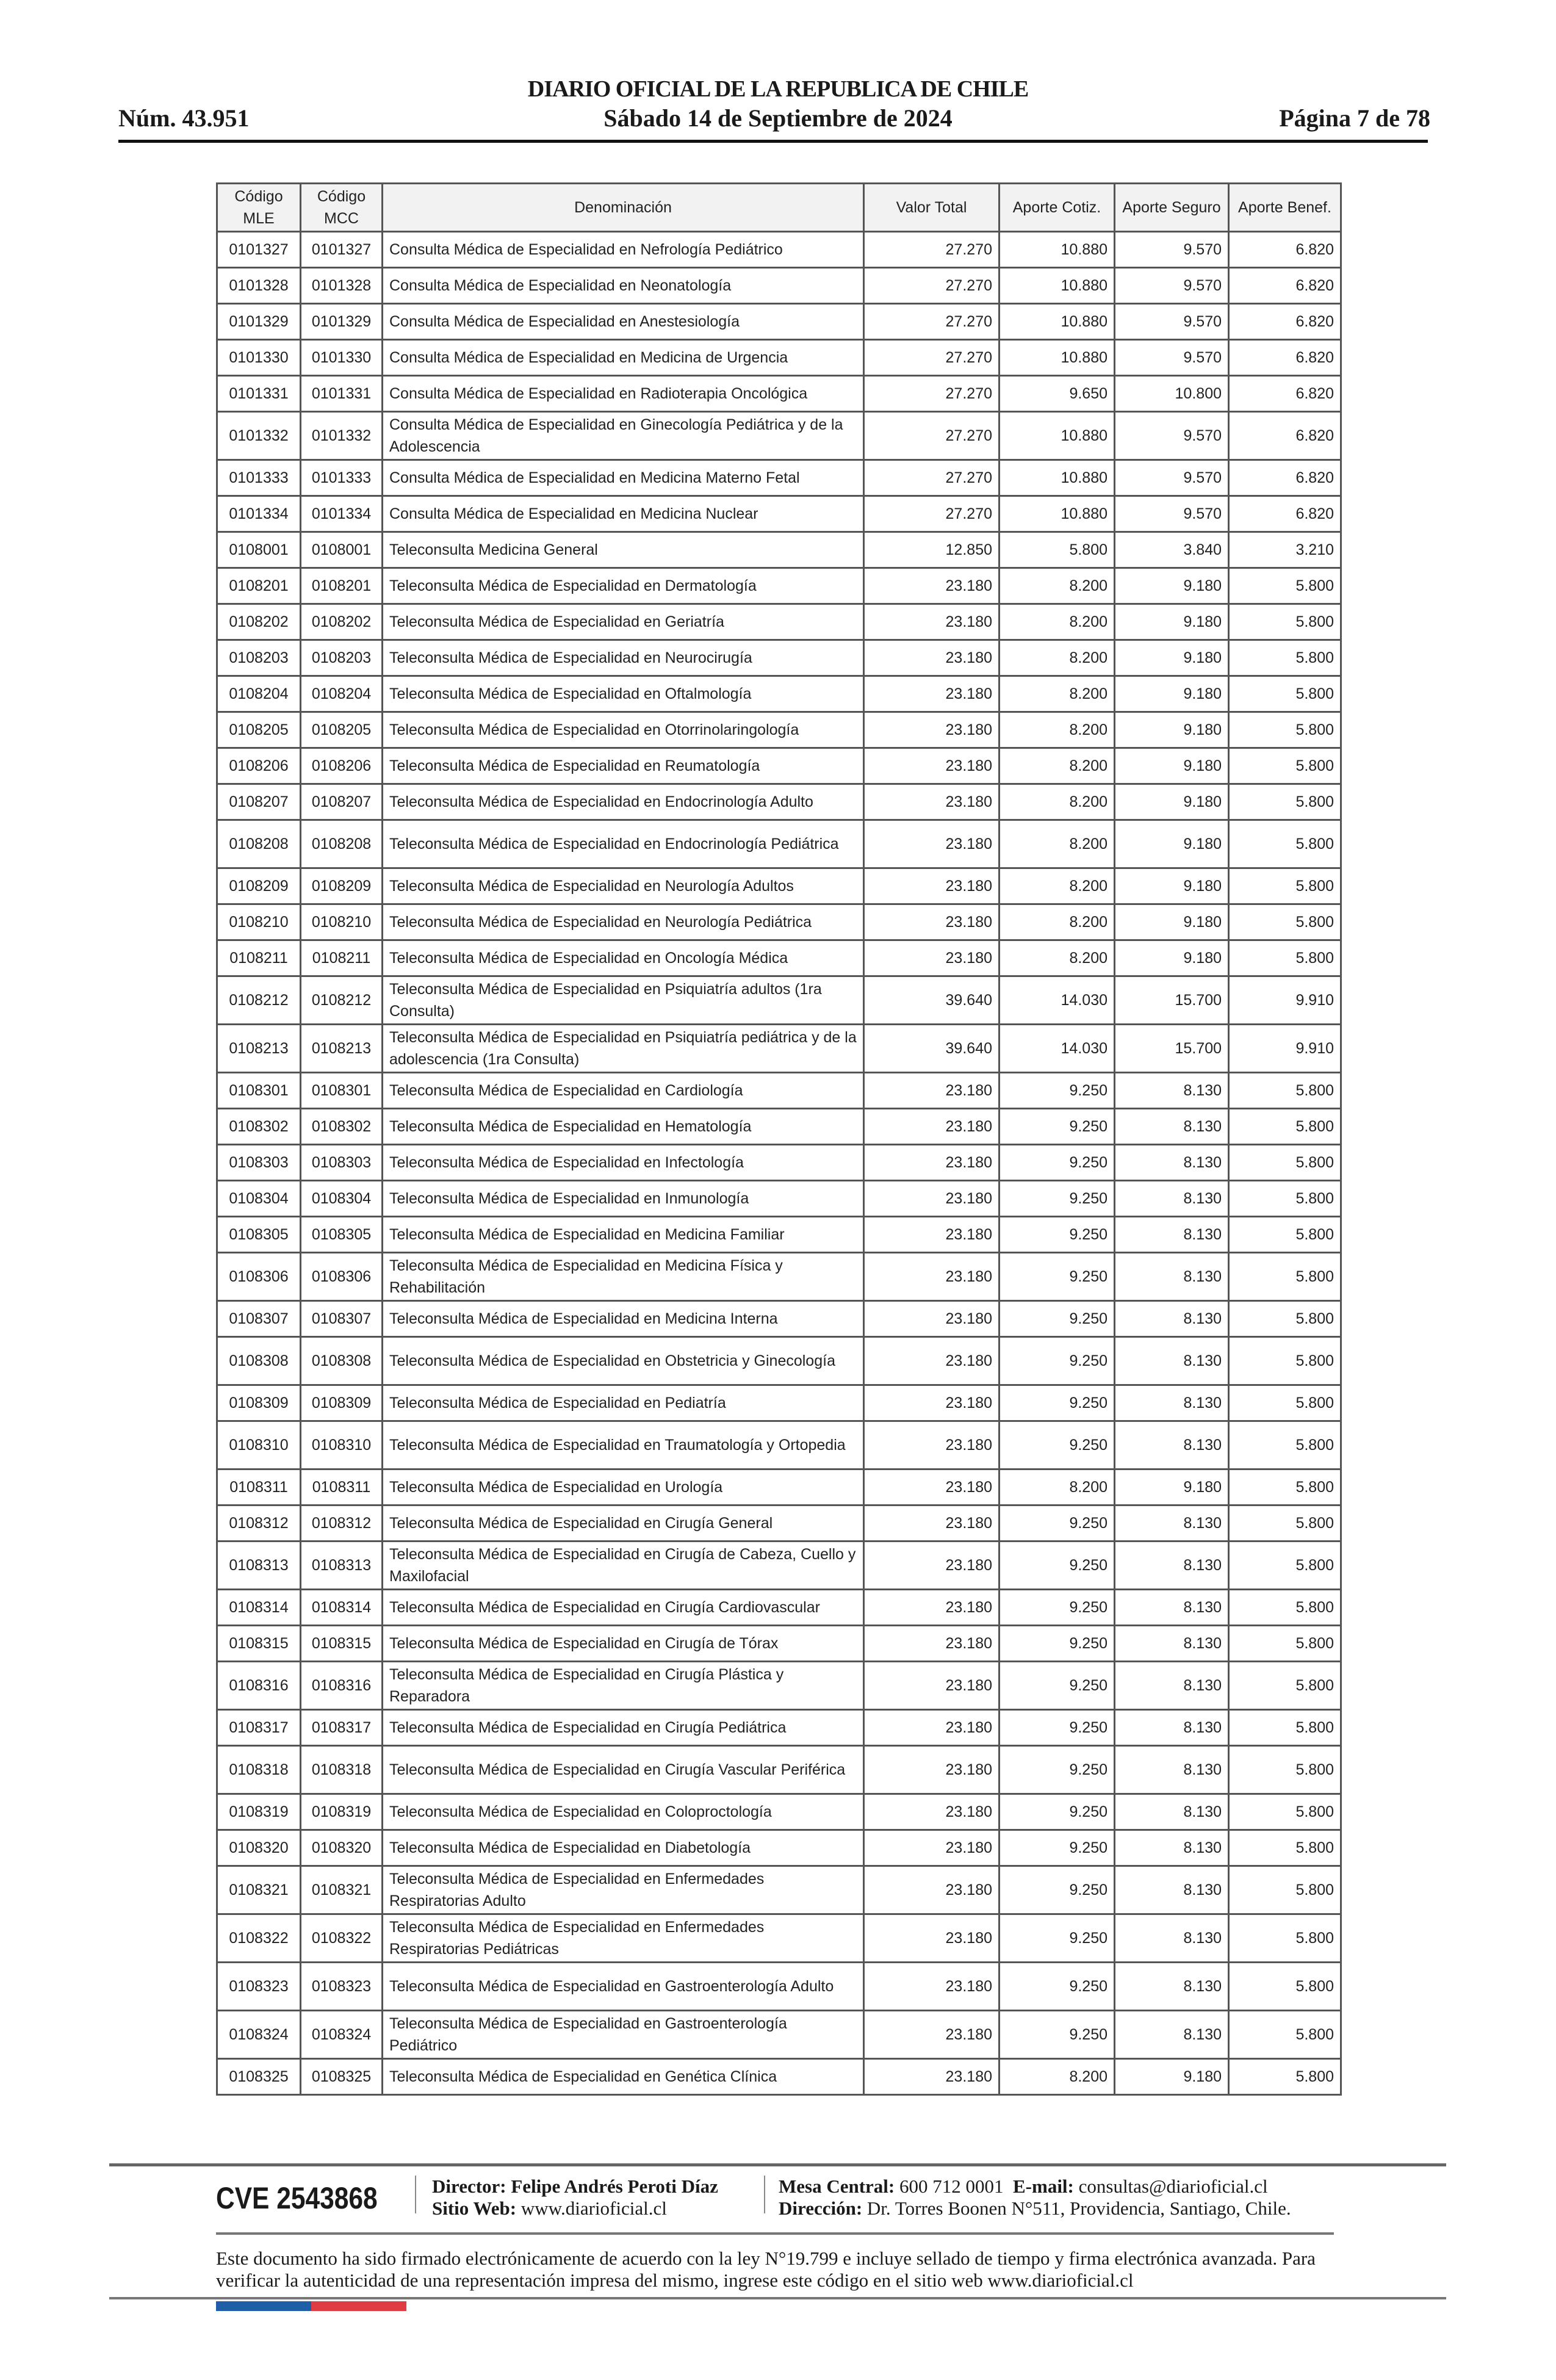  What do you see at coordinates (341, 2035) in the screenshot?
I see `cell-code-mcc: 0108324` at bounding box center [341, 2035].